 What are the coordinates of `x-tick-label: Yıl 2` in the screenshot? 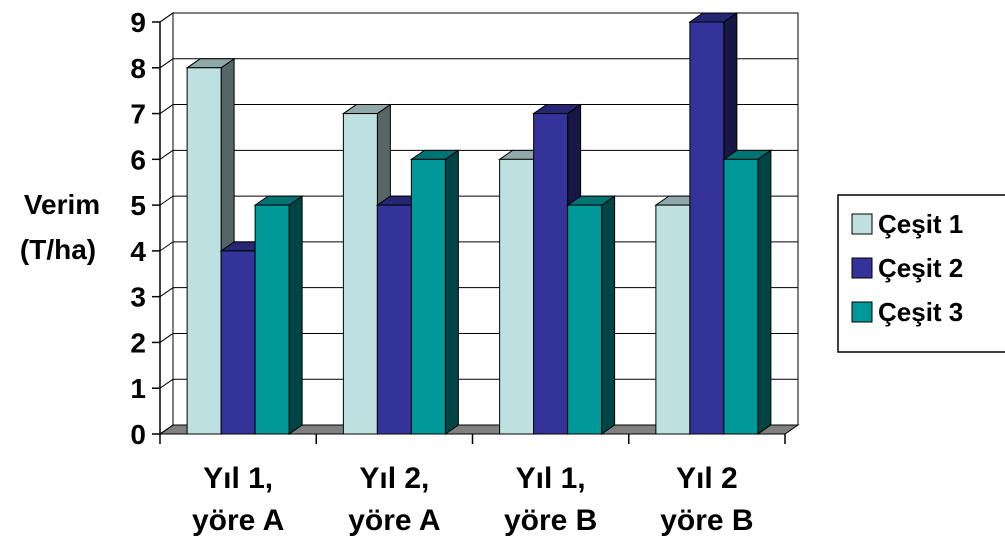 It's located at (707, 478).